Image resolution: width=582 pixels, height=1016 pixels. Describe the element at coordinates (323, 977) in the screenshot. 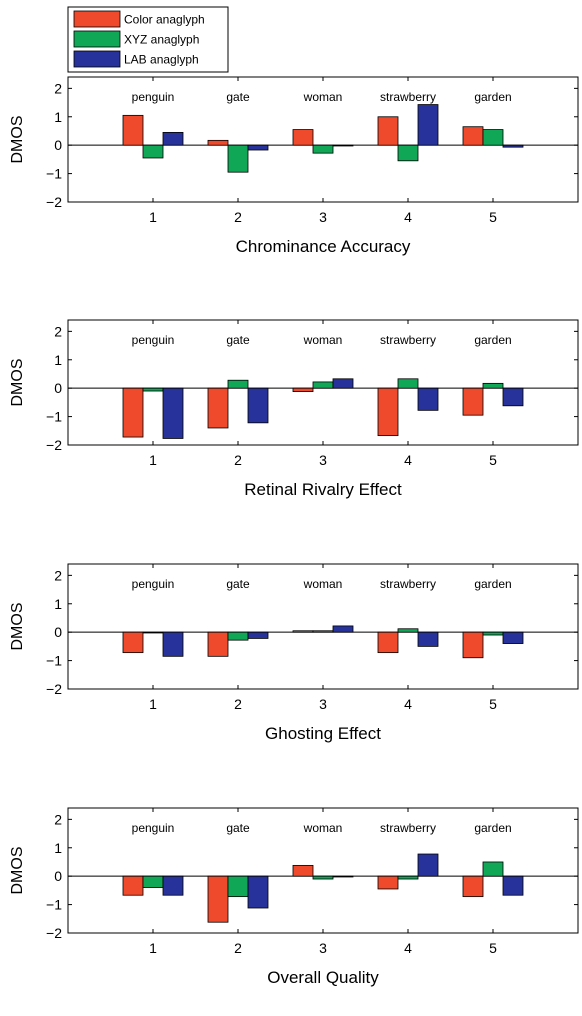

I see `x-axis-label: Overall Quality` at that location.